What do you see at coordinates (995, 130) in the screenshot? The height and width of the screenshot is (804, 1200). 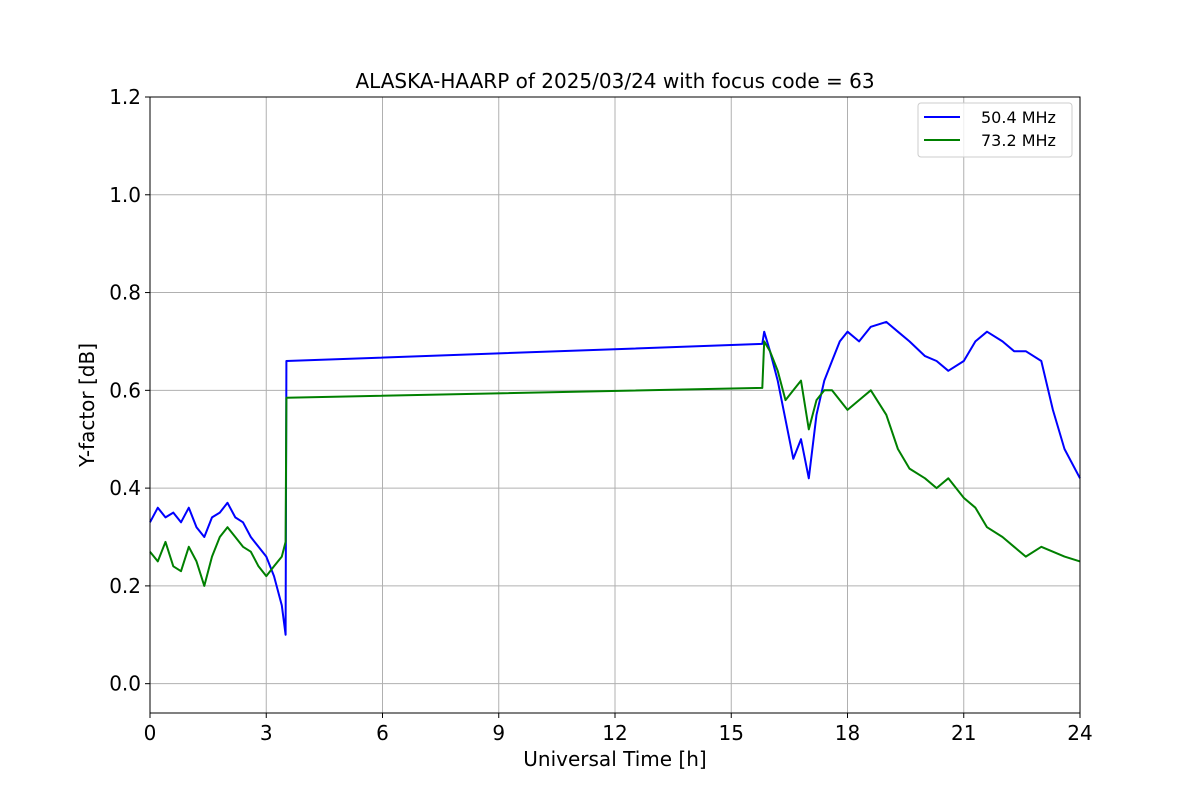 I see `legend: 50.4 MHz 73.2 MHz` at bounding box center [995, 130].